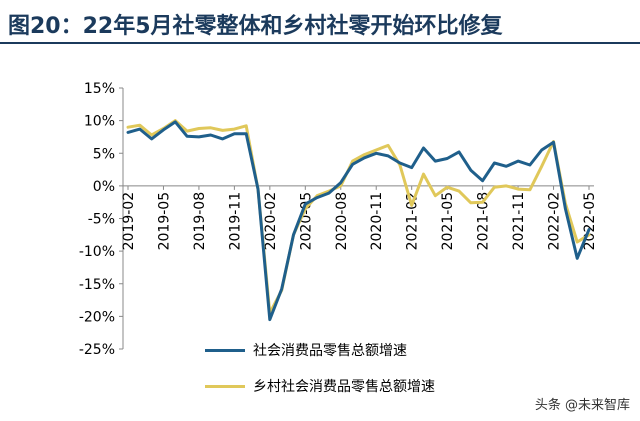 The height and width of the screenshot is (421, 640). Describe the element at coordinates (271, 221) in the screenshot. I see `x-tick-label: 2020-02` at that location.